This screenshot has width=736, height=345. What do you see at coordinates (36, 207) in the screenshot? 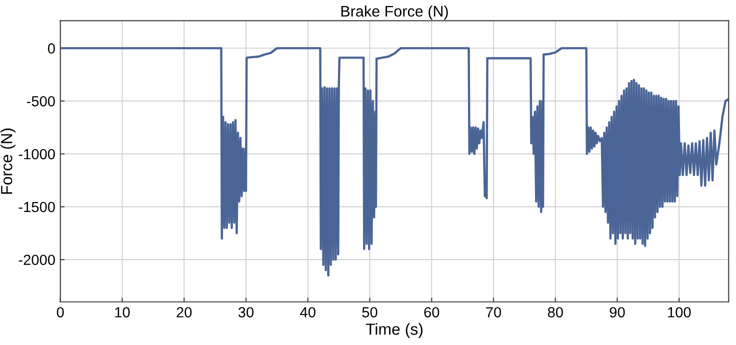
I see `y-tick-label: -1500` at bounding box center [36, 207].